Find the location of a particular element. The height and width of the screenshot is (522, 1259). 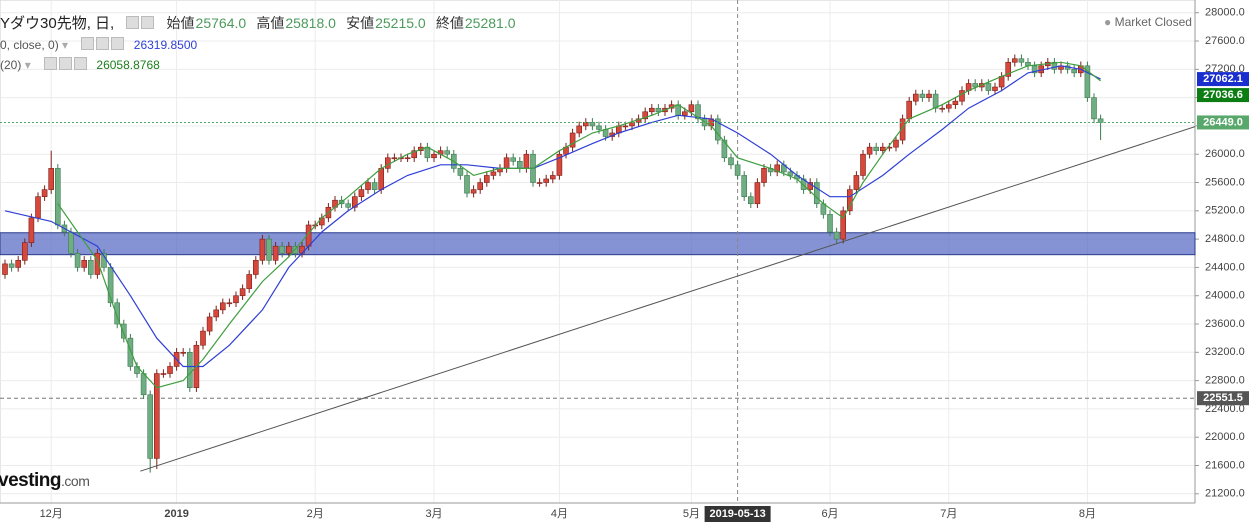

x-tick-label: 4月 is located at coordinates (559, 514).